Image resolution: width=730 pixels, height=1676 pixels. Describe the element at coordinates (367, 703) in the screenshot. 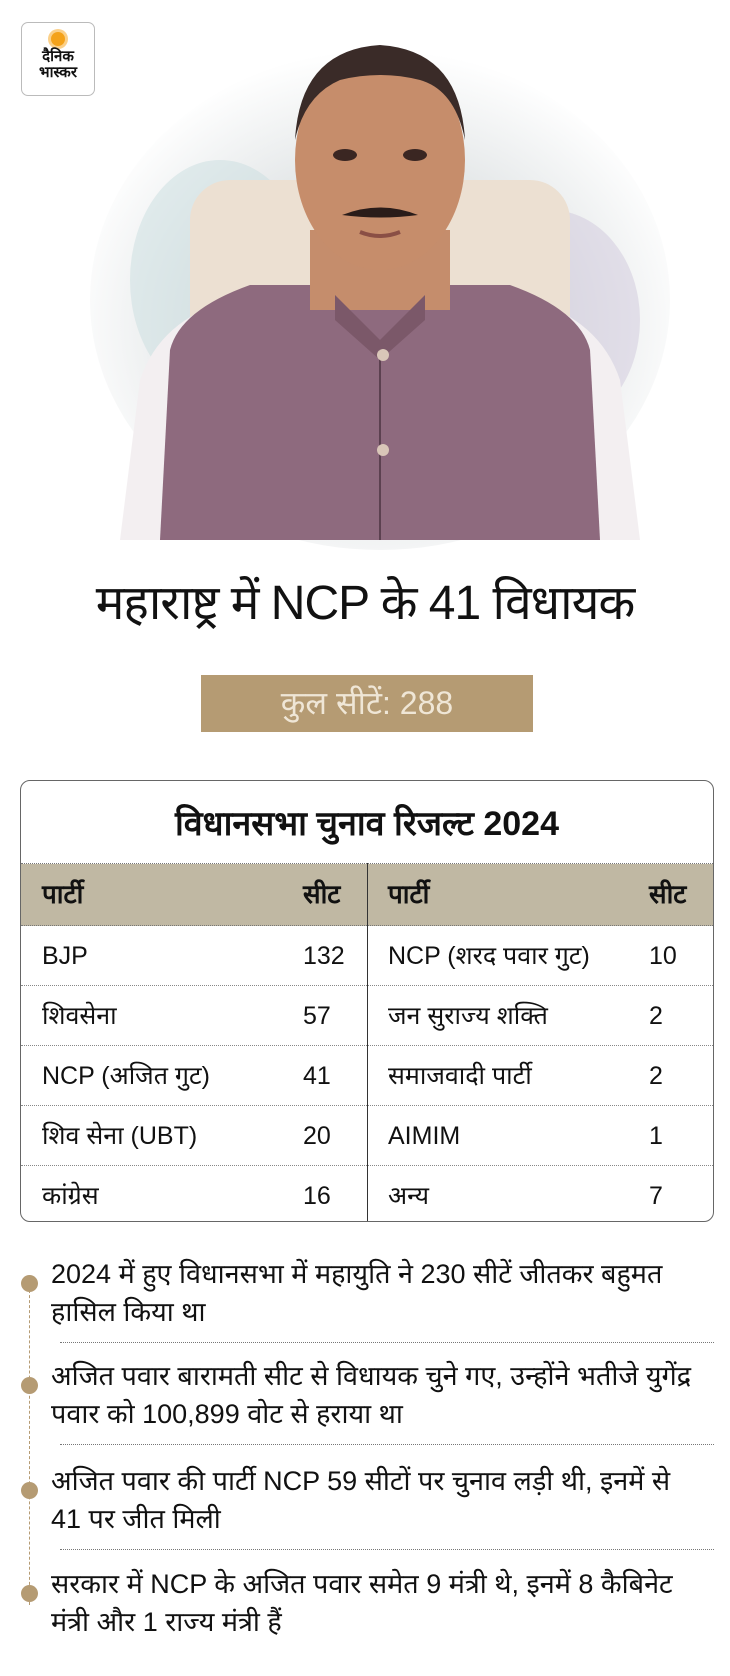

I see `total-seats-badge: कुल सीटें: 288` at that location.